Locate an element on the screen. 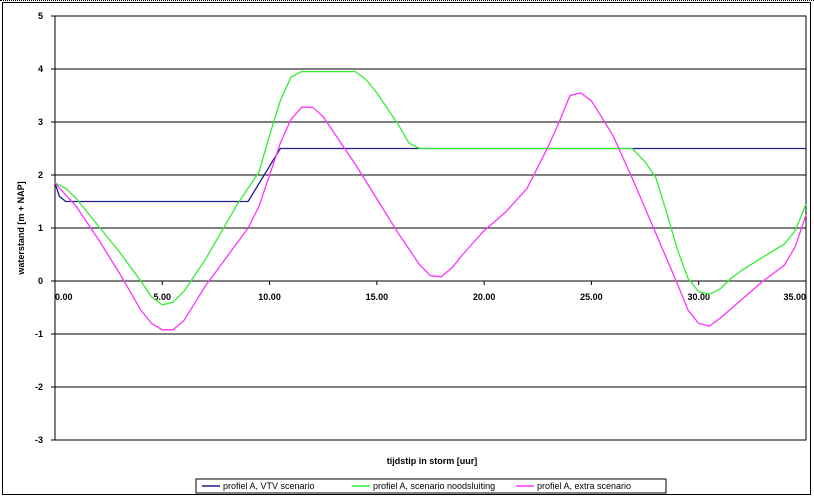 The width and height of the screenshot is (814, 498). y-axis-ticks: -3 -2 -1 0 1 2 3 4 5 is located at coordinates (45, 228).